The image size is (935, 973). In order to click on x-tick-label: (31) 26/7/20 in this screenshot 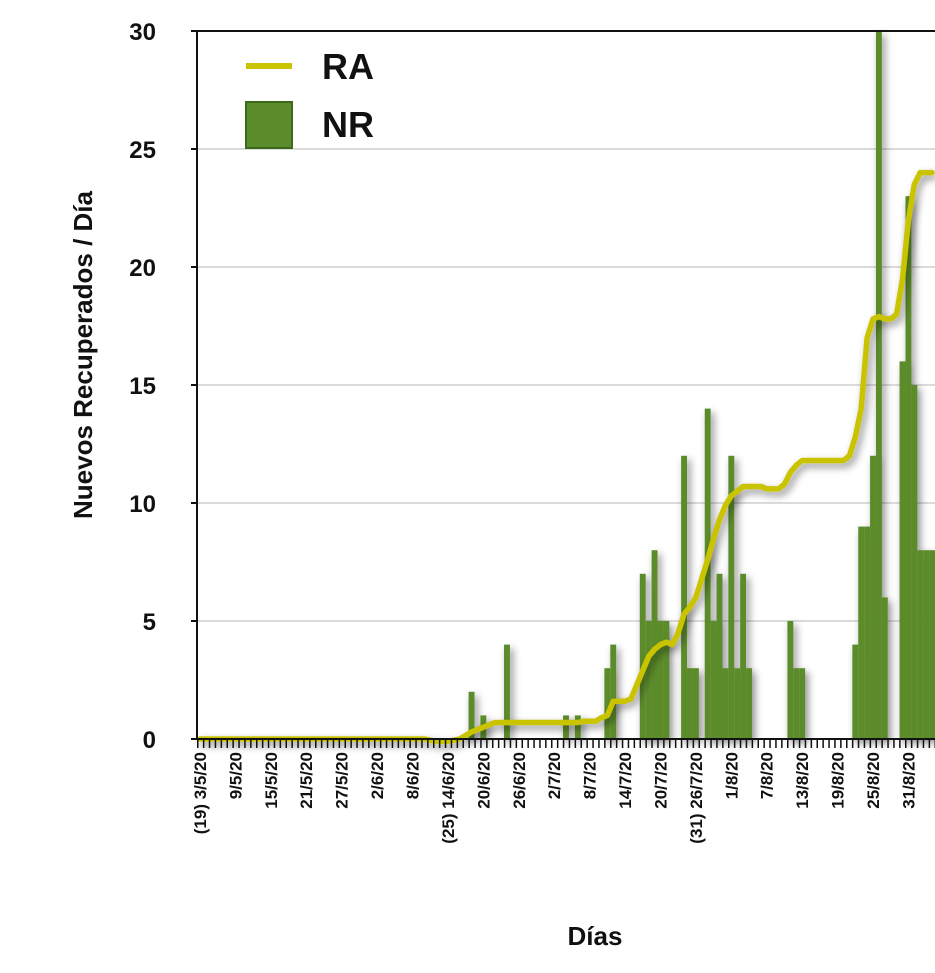, I will do `click(696, 798)`.